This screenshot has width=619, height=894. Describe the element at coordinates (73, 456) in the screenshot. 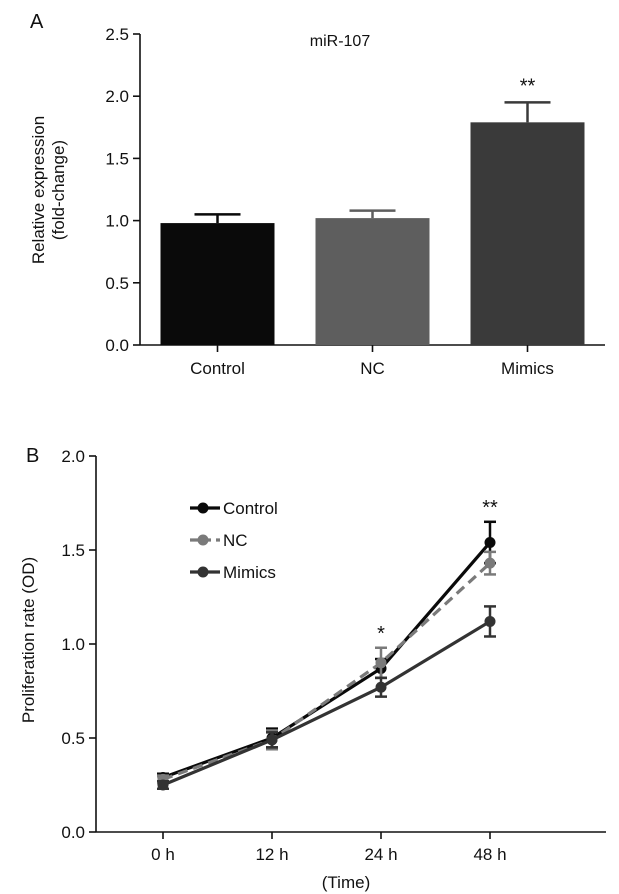

I see `y-tick-label-b: 2.0` at that location.